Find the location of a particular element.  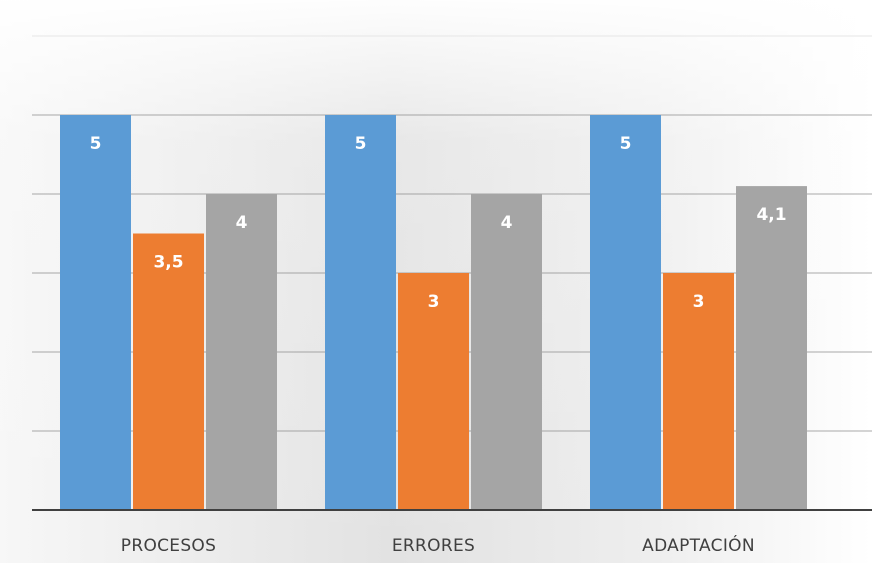

category-labels: PROCESOS ERRORES ADAPTACIÓN is located at coordinates (438, 545).